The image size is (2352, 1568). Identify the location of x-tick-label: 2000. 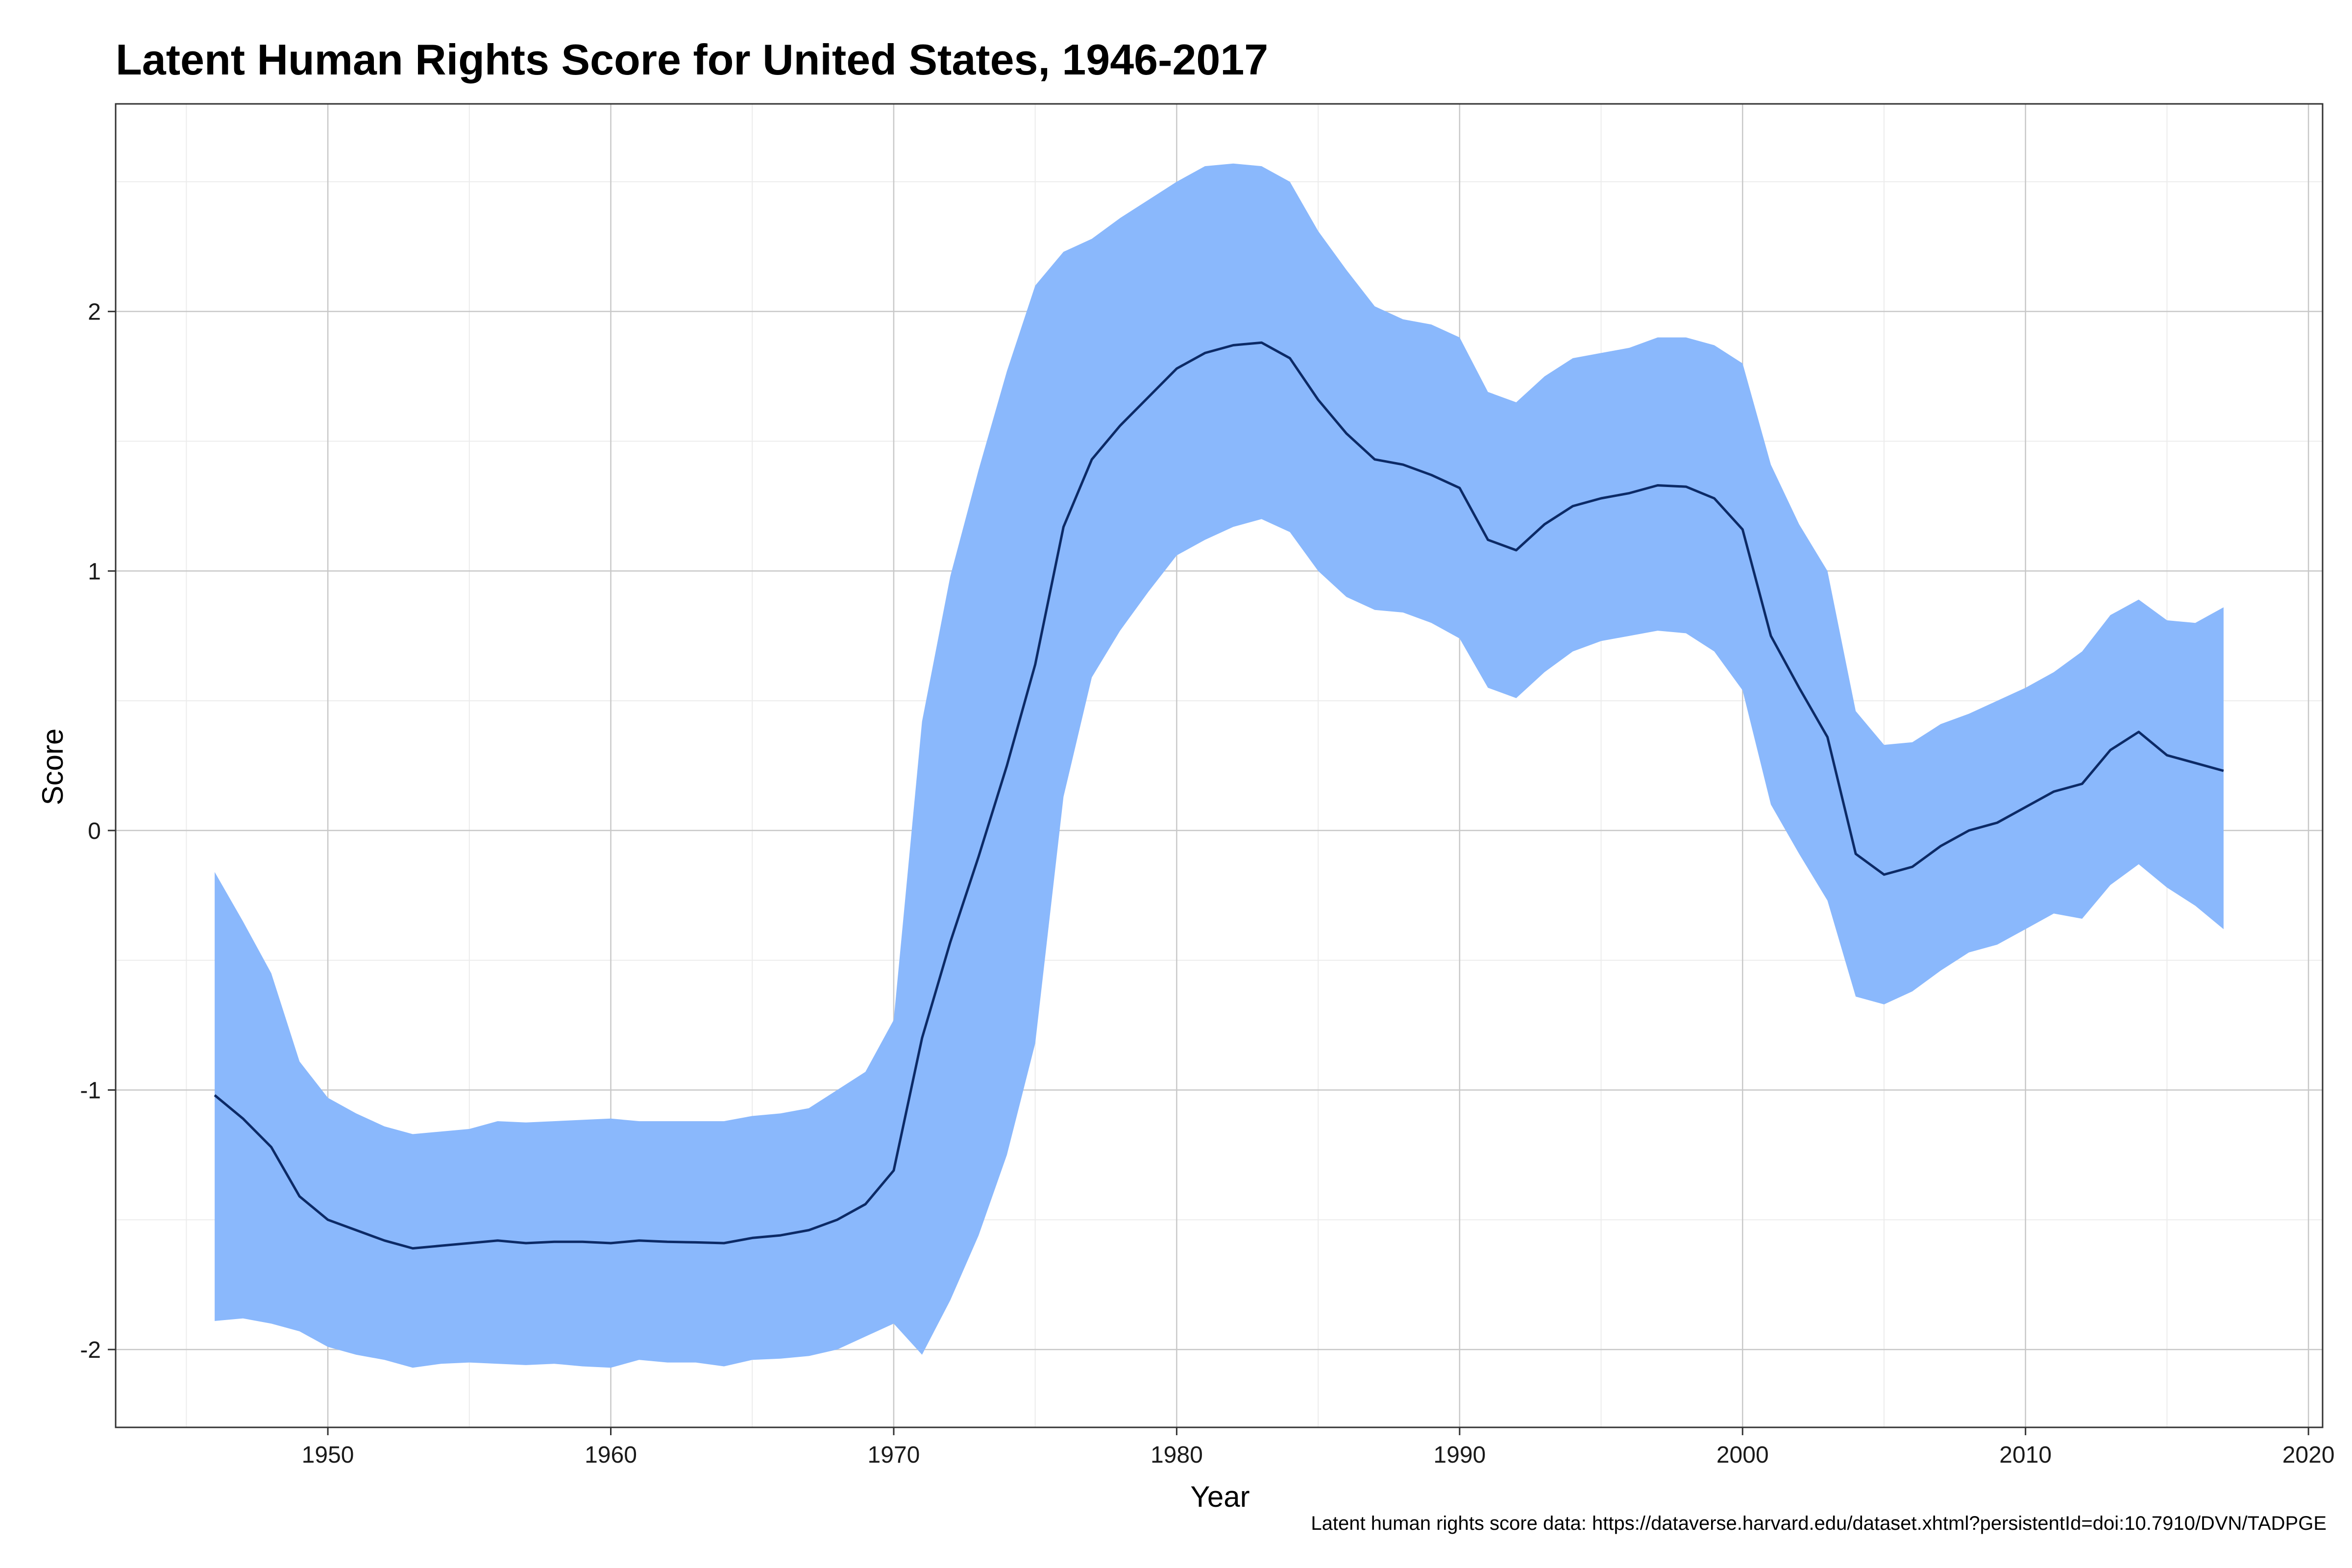
(1742, 1455).